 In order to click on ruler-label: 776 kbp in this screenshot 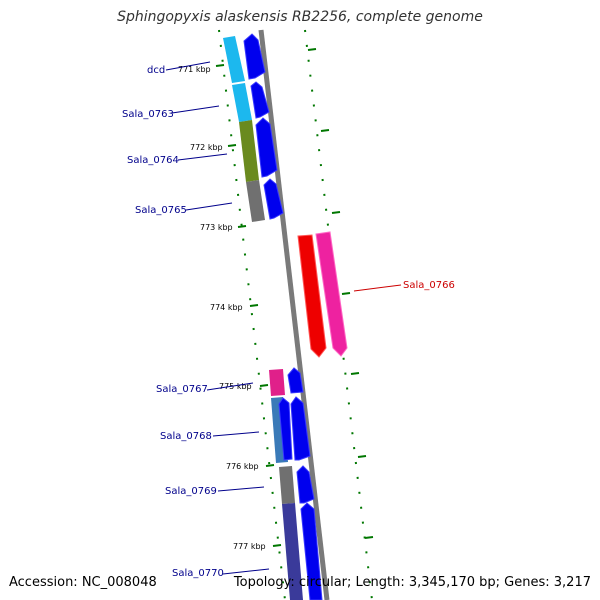, I will do `click(242, 466)`.